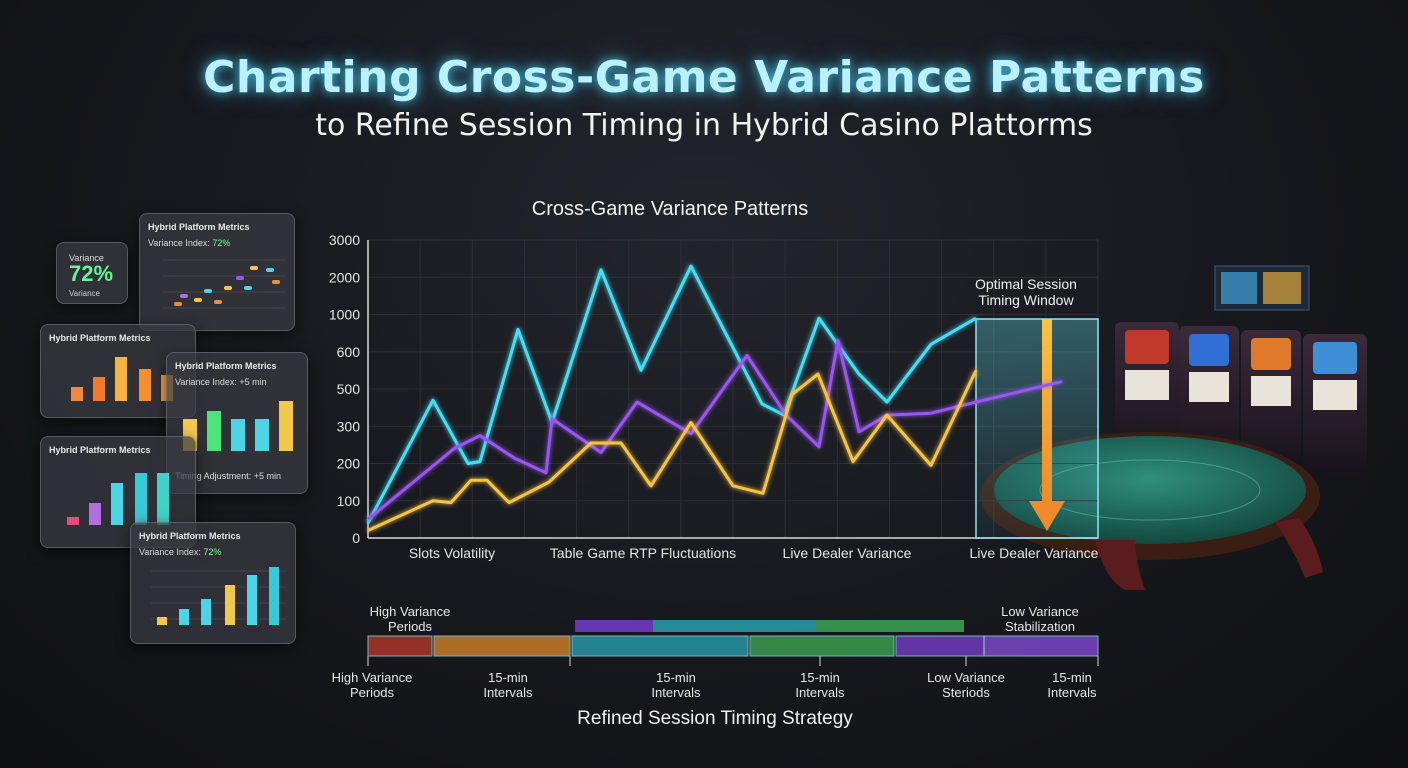 Image resolution: width=1408 pixels, height=768 pixels. What do you see at coordinates (100, 450) in the screenshot?
I see `card-4-title: Hybrid Platform Metrics` at bounding box center [100, 450].